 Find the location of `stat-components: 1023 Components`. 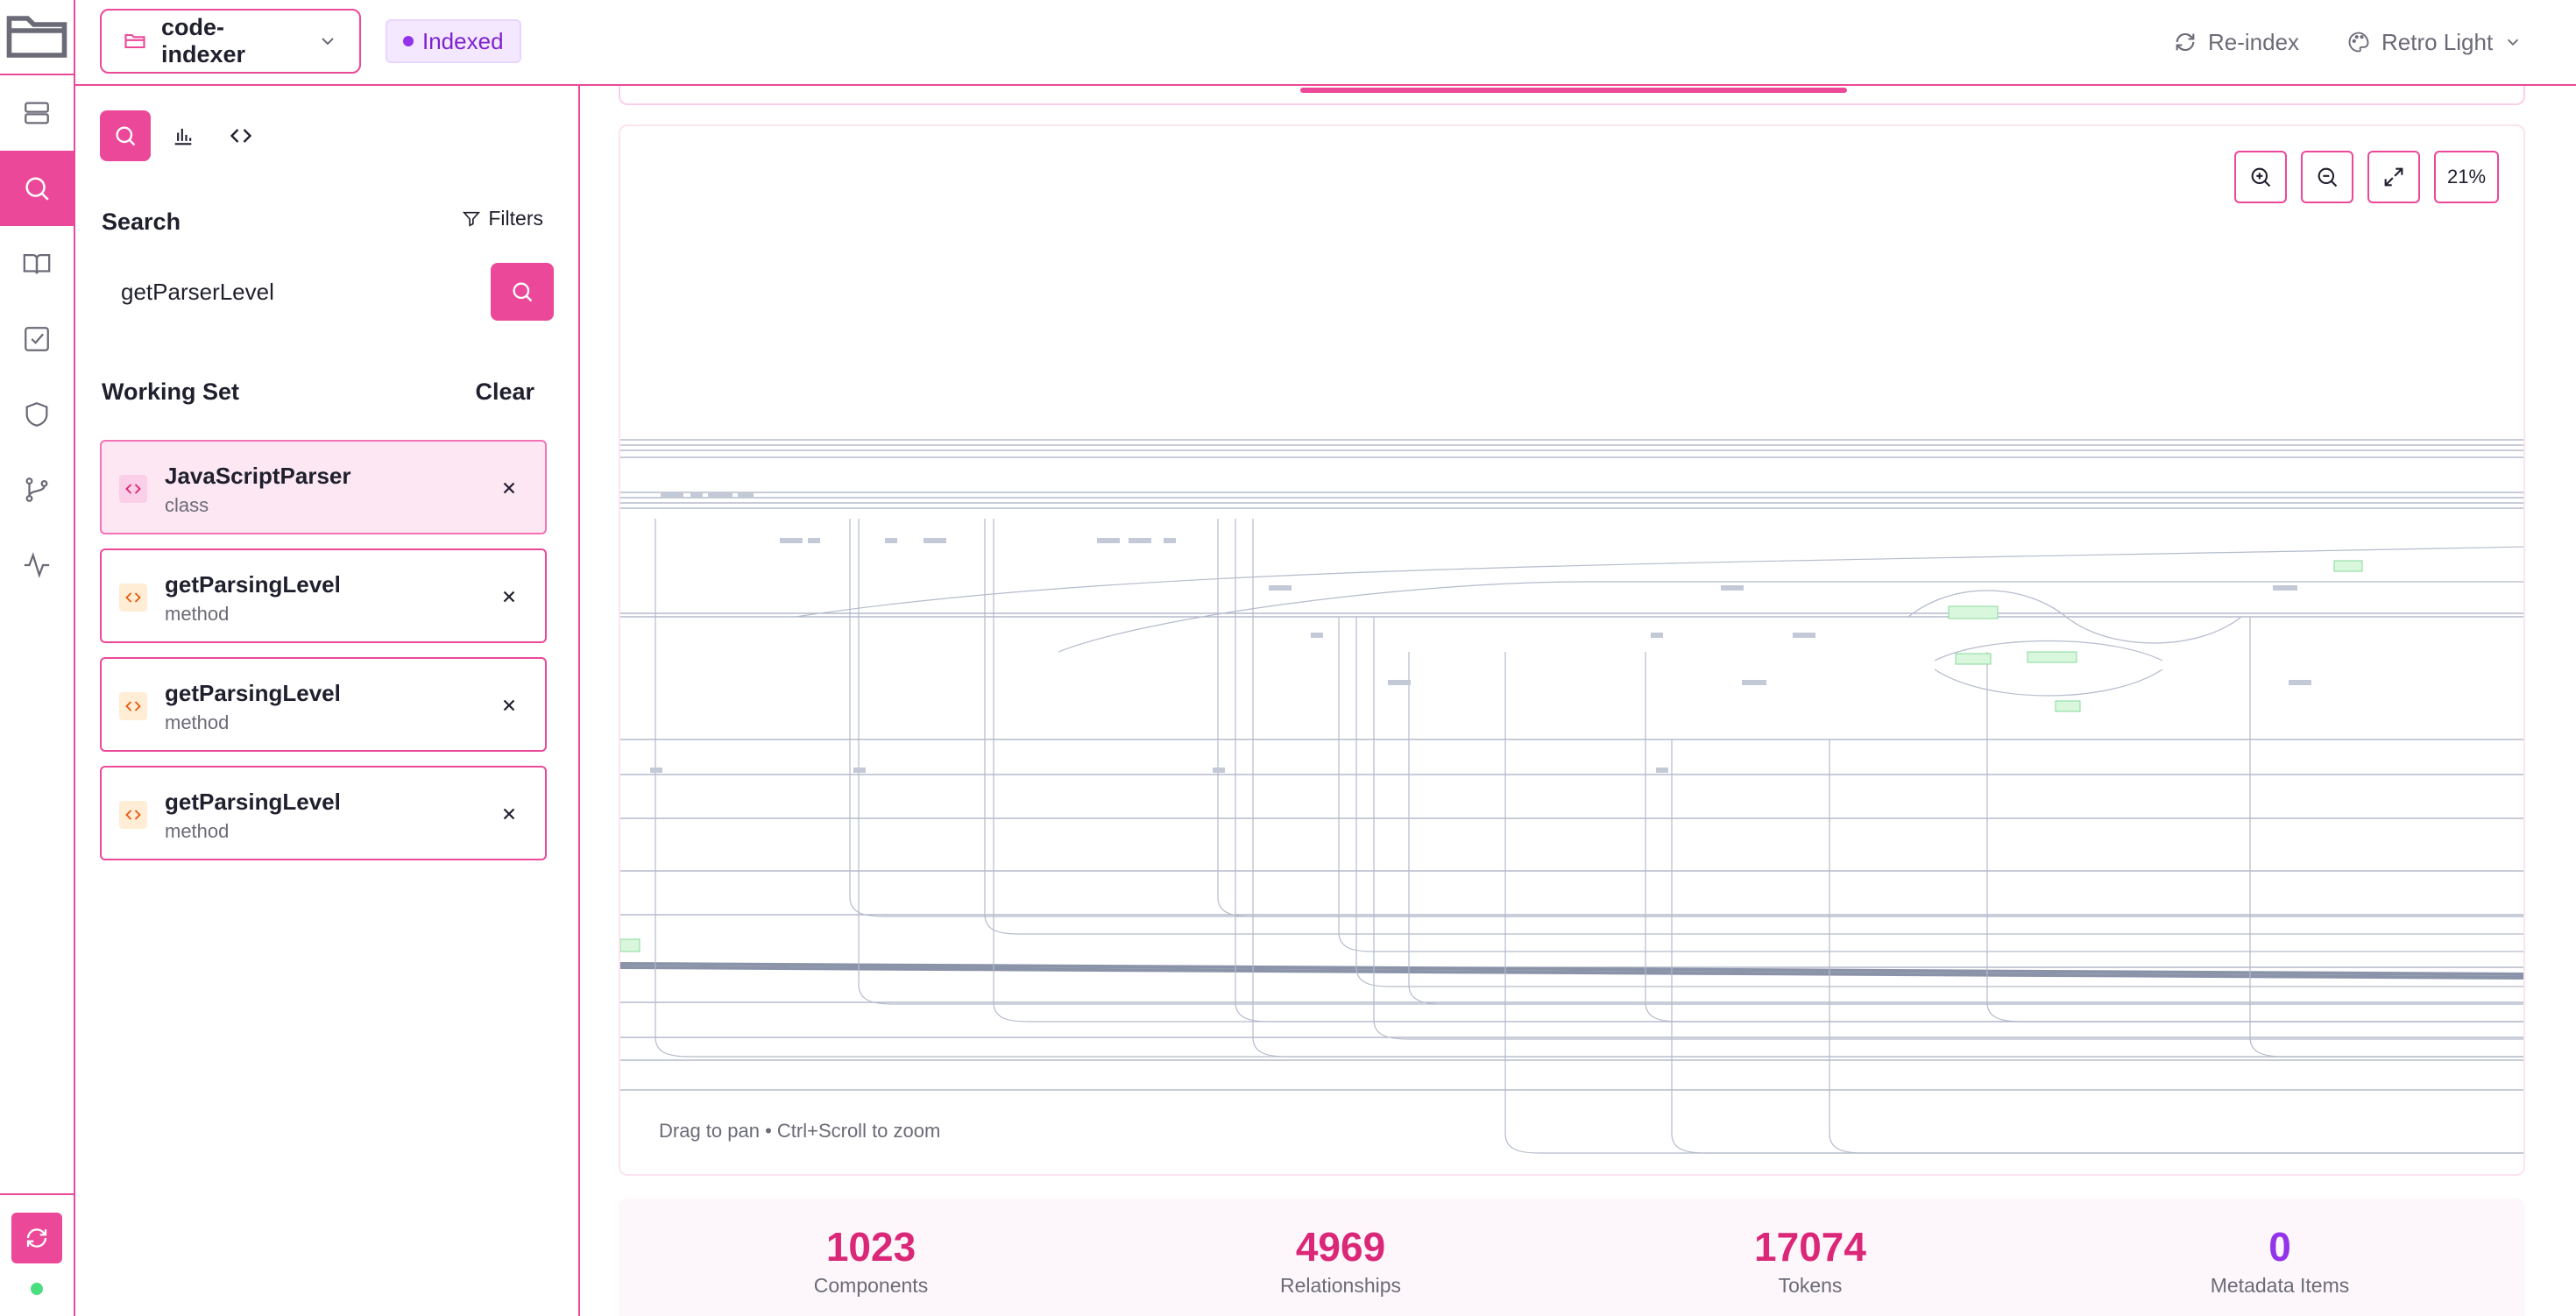

stat-components: 1023 Components is located at coordinates (871, 1260).